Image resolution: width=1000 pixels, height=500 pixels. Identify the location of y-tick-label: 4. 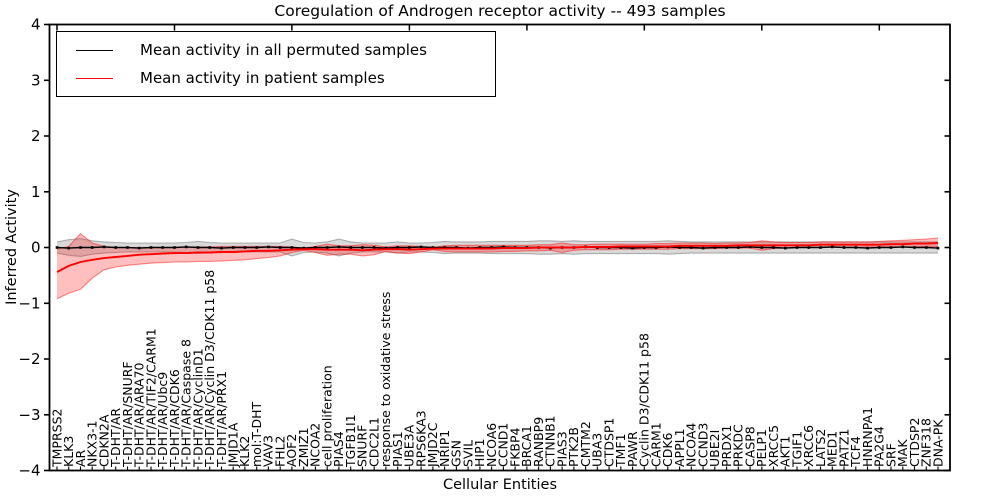
(36, 25).